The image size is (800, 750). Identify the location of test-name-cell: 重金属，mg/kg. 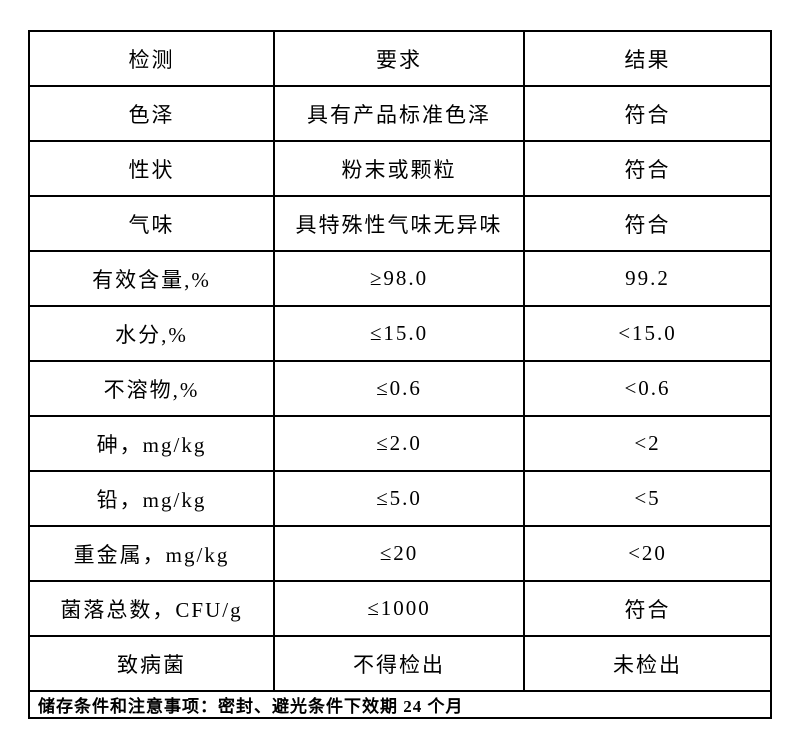
(151, 553).